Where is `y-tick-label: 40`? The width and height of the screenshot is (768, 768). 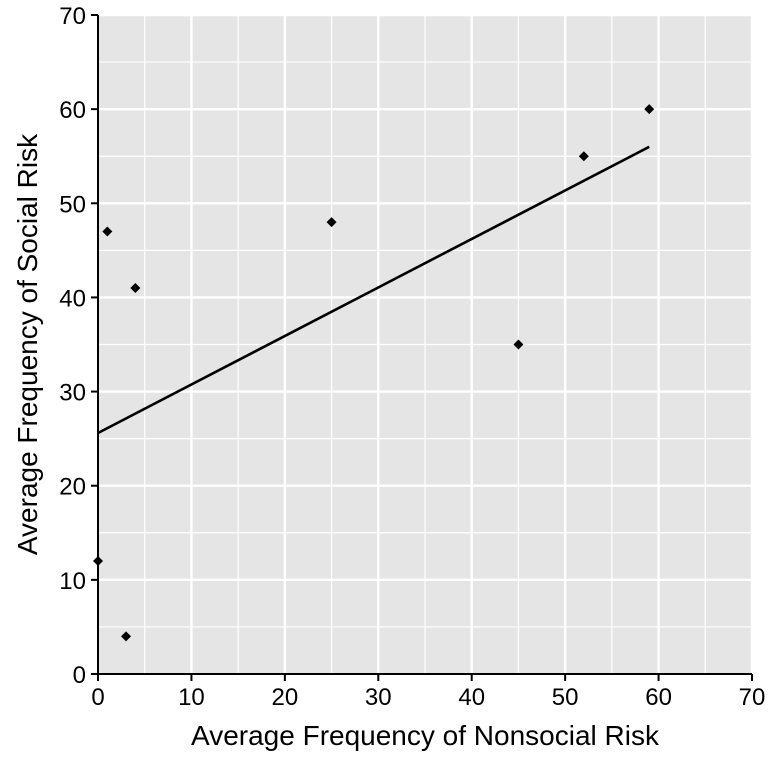
y-tick-label: 40 is located at coordinates (72, 298).